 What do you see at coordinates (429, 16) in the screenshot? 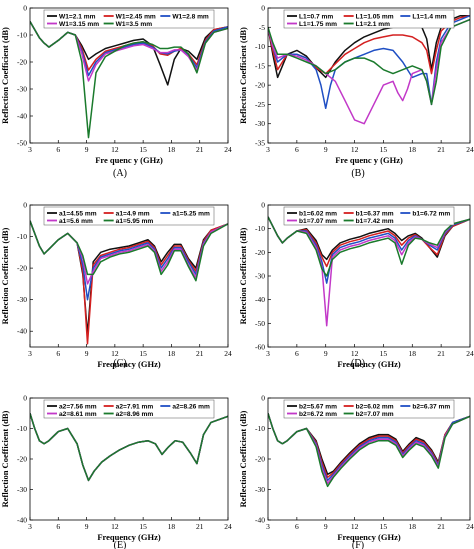
I see `legend-entry: L1=1.4 mm` at bounding box center [429, 16].